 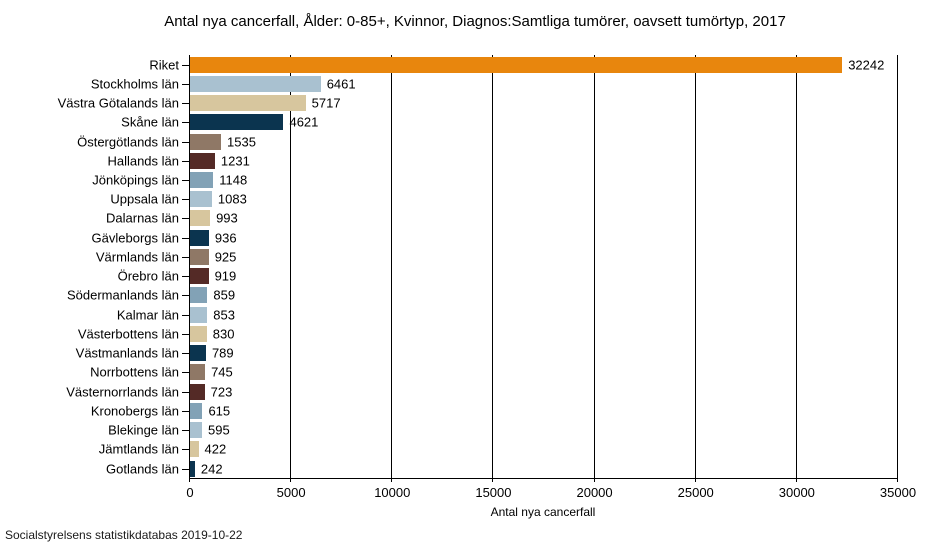 I want to click on x-axis-tick-label: 5000, so click(x=291, y=492).